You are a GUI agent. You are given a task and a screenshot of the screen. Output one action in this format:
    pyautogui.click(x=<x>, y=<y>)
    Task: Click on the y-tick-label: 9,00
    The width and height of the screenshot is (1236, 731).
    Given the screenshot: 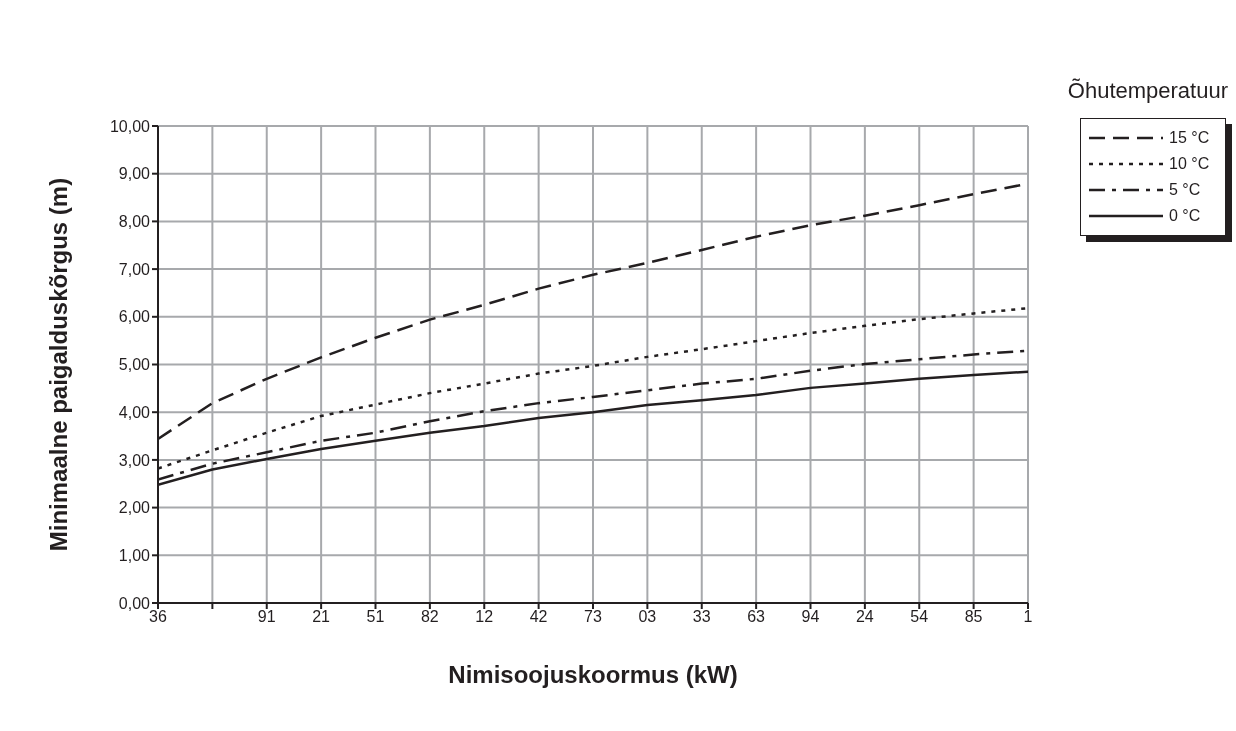 What is the action you would take?
    pyautogui.click(x=134, y=174)
    